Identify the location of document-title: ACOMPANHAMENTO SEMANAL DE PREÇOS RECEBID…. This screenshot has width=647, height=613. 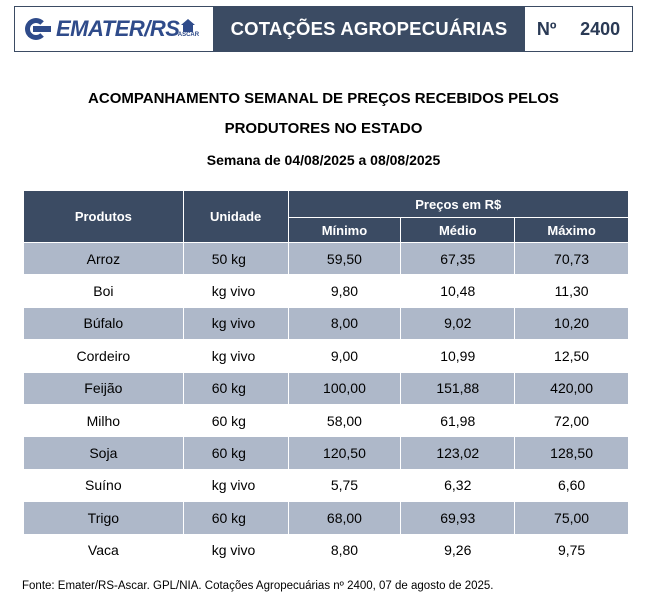
(323, 114).